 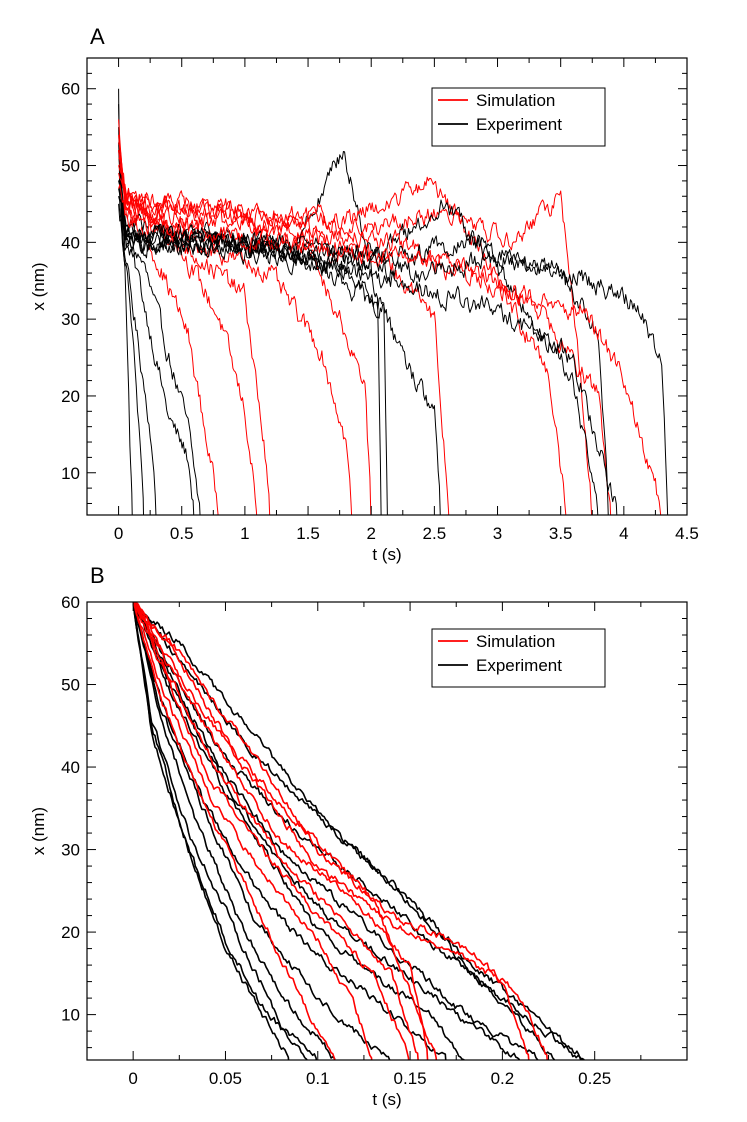 I want to click on x-tick-label: 0.15, so click(x=410, y=1078).